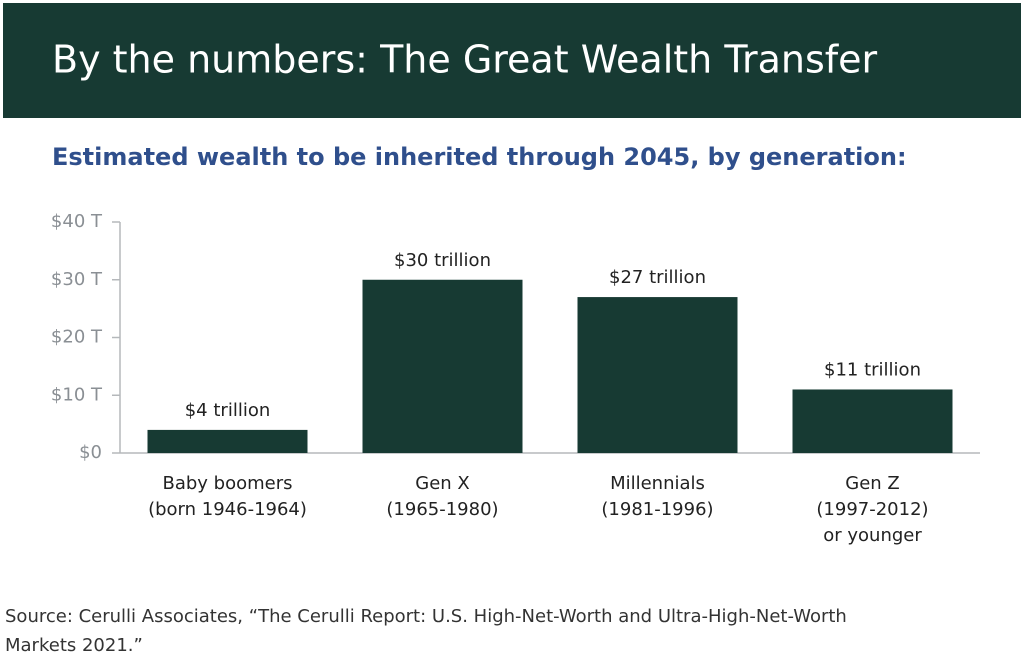  I want to click on x-tick-label: Baby boomers, so click(227, 483).